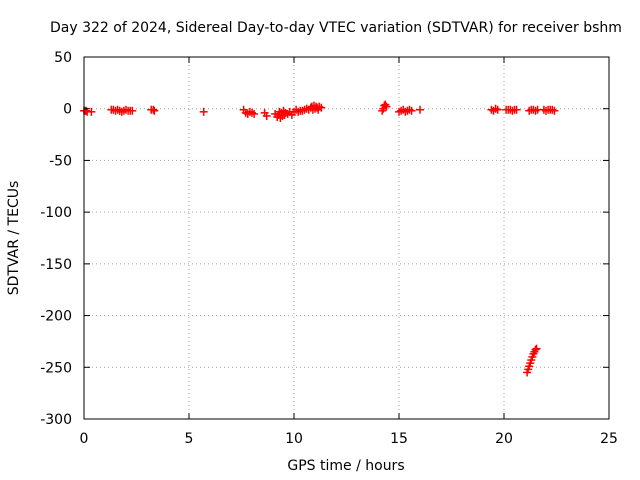 The width and height of the screenshot is (640, 480). Describe the element at coordinates (189, 439) in the screenshot. I see `x-tick-label: 5` at that location.